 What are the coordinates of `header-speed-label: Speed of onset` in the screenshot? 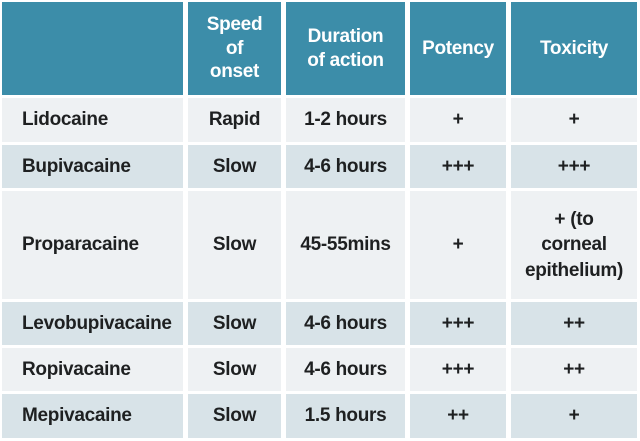 It's located at (234, 48).